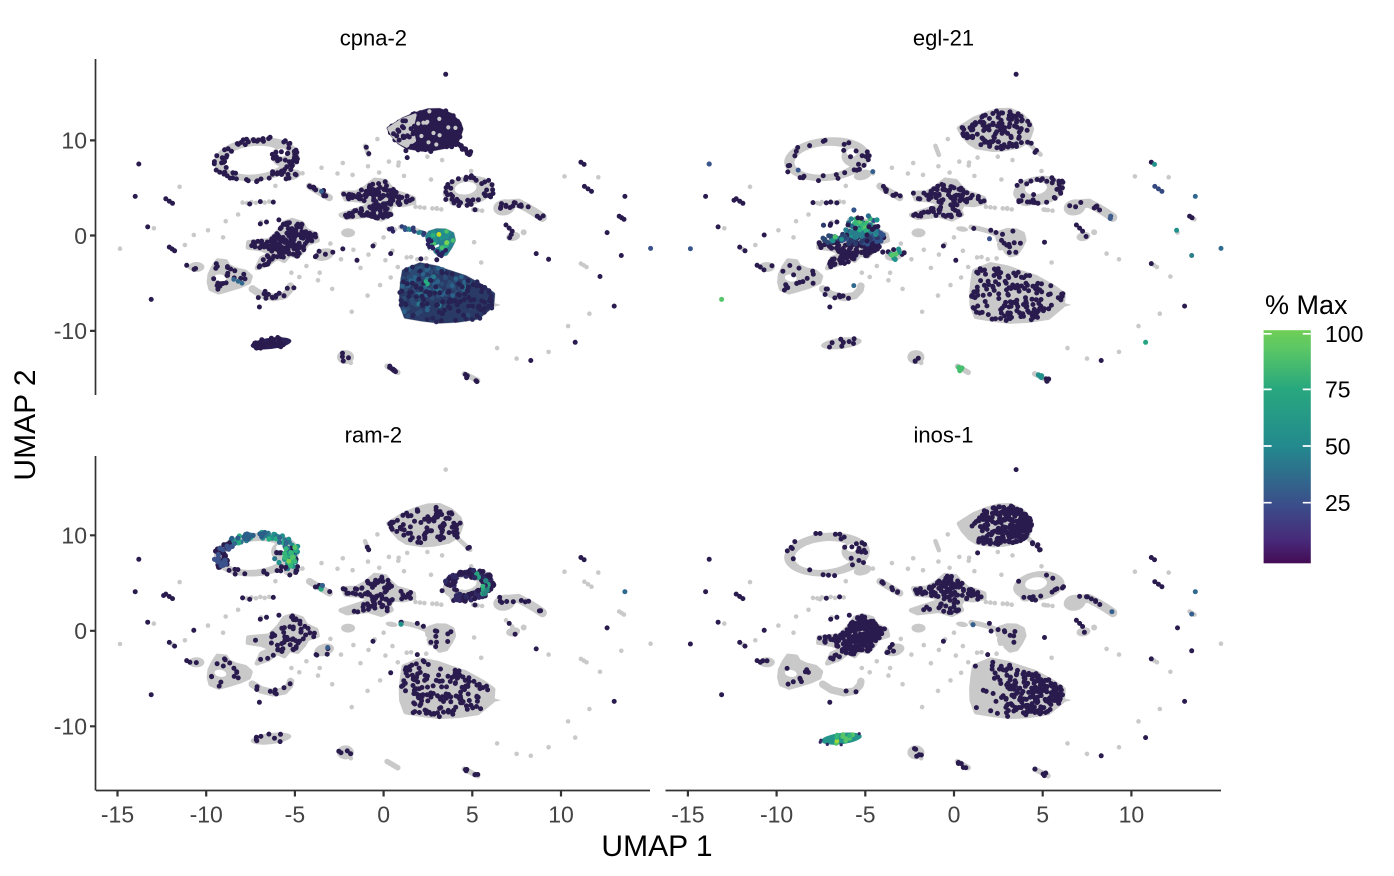 This screenshot has height=876, width=1394. I want to click on svg-text: UMAP 1, so click(656, 846).